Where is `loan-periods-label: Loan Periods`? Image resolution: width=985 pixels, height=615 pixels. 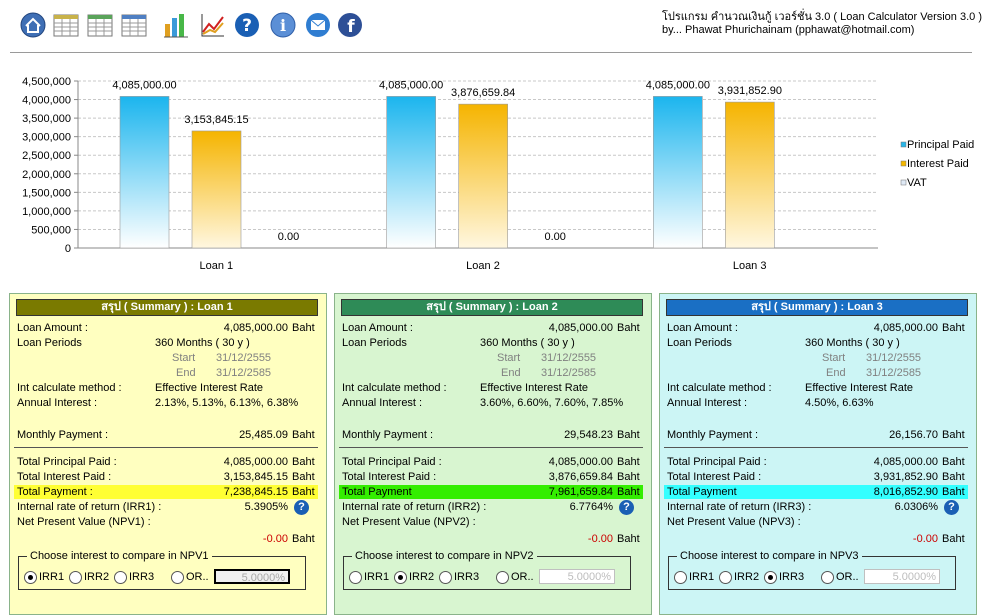
loan-periods-label: Loan Periods is located at coordinates (699, 343).